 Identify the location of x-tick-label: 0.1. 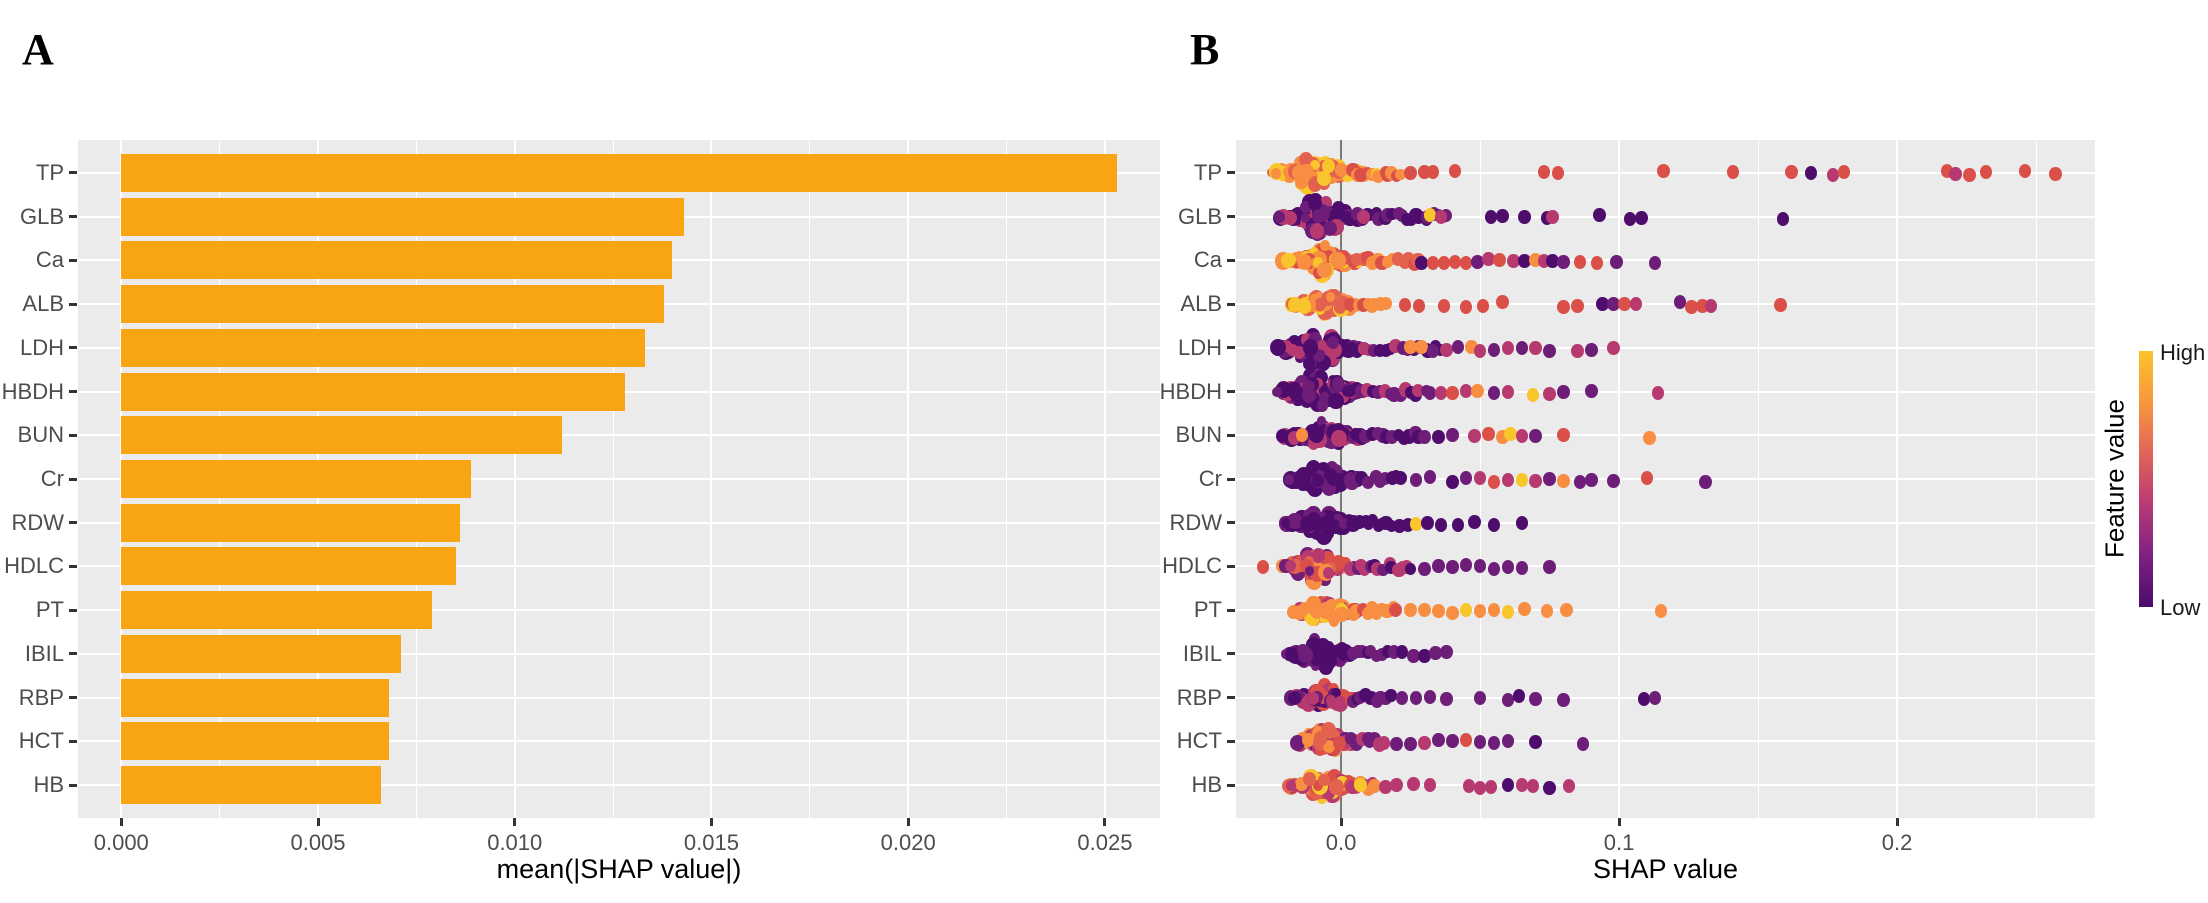
(1619, 842).